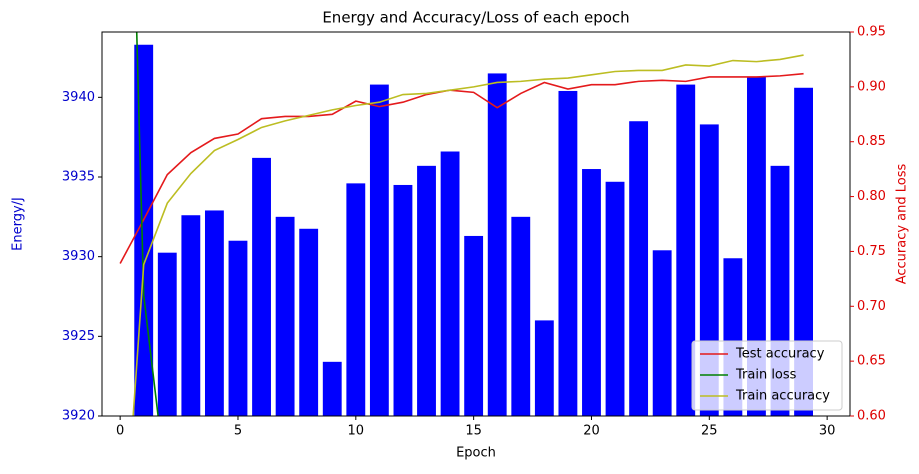  What do you see at coordinates (591, 431) in the screenshot?
I see `x-tick-label: 20` at bounding box center [591, 431].